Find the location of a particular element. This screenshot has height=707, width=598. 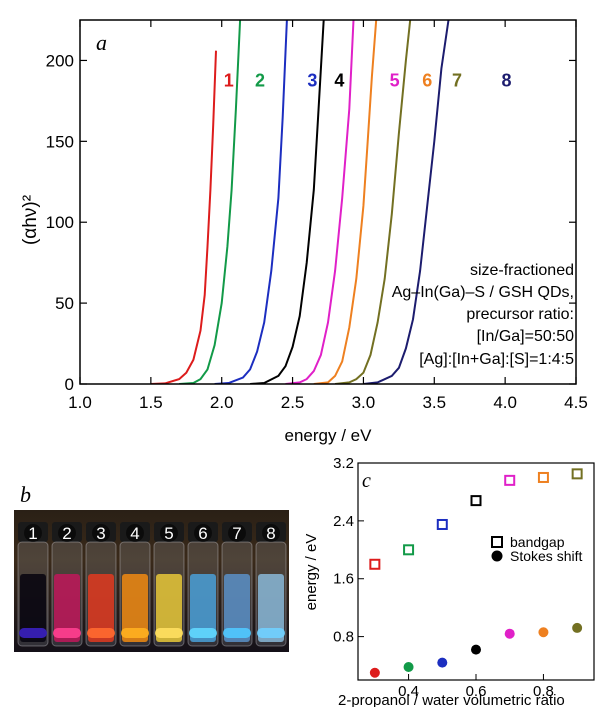

legend-label-stokes: Stokes shift is located at coordinates (546, 556).